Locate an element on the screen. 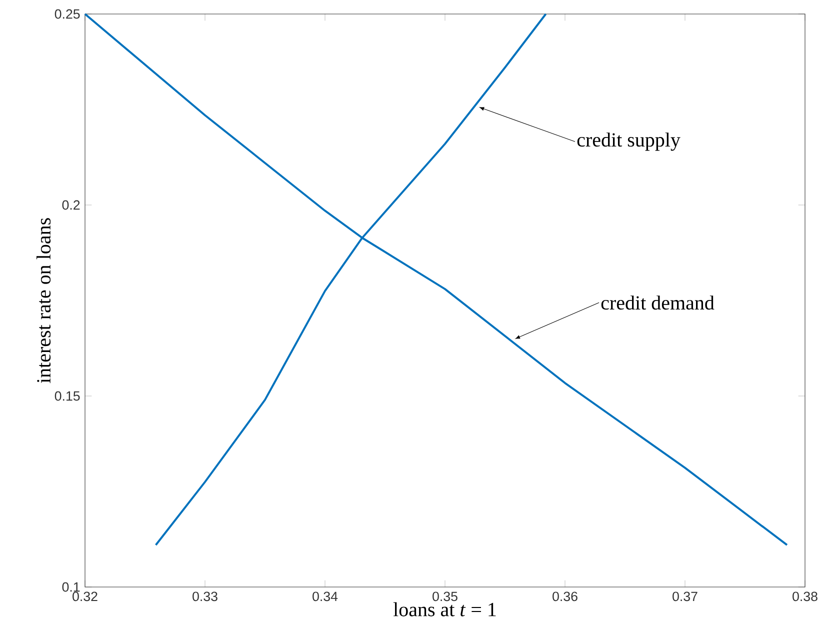  x-axis-title: loans at t = 1 is located at coordinates (444, 609).